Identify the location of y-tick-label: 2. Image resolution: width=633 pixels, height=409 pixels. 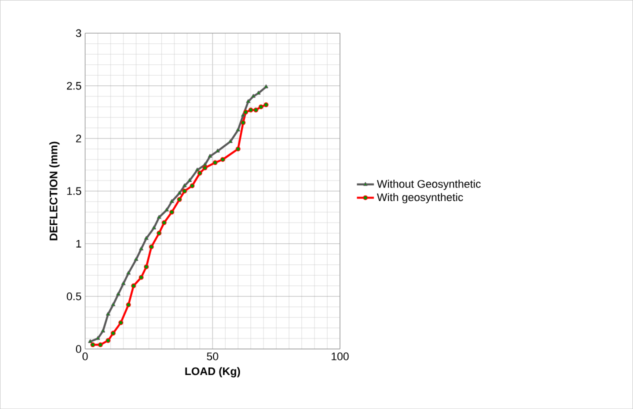
(79, 138).